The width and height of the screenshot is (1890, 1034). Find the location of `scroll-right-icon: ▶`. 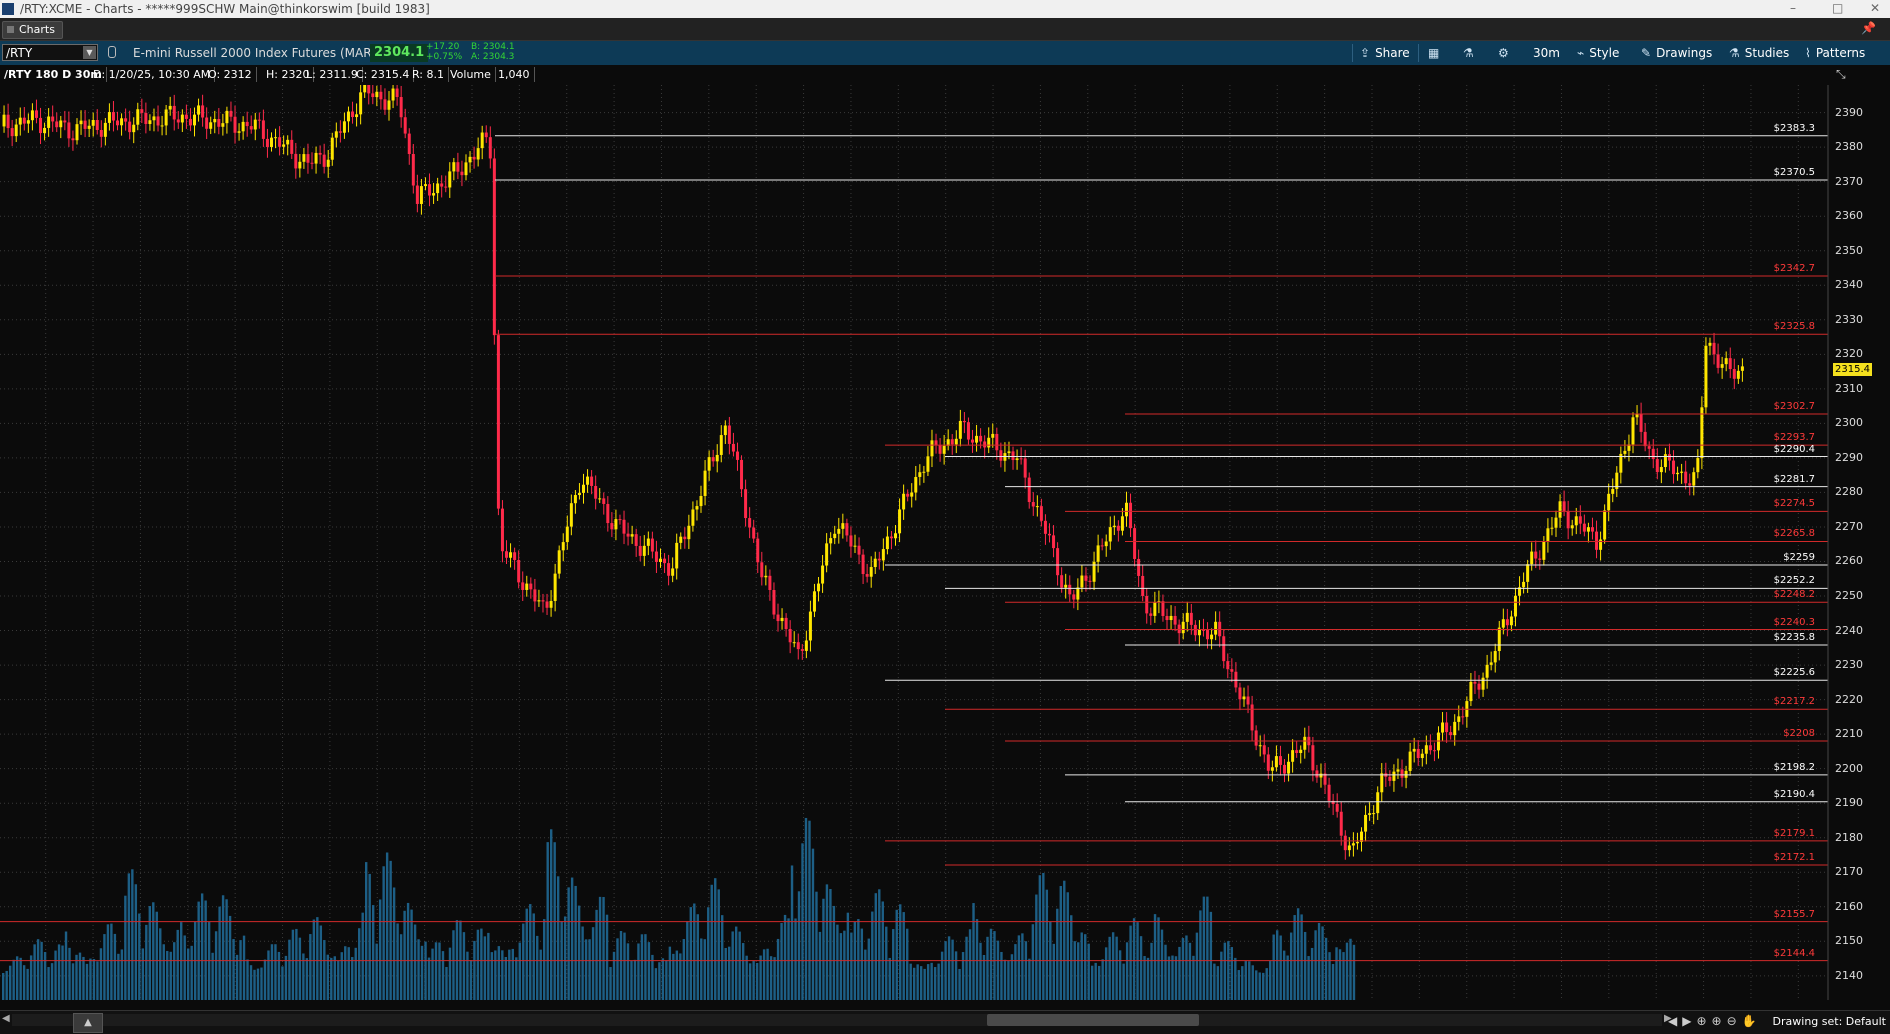

scroll-right-icon: ▶ is located at coordinates (1668, 1018).